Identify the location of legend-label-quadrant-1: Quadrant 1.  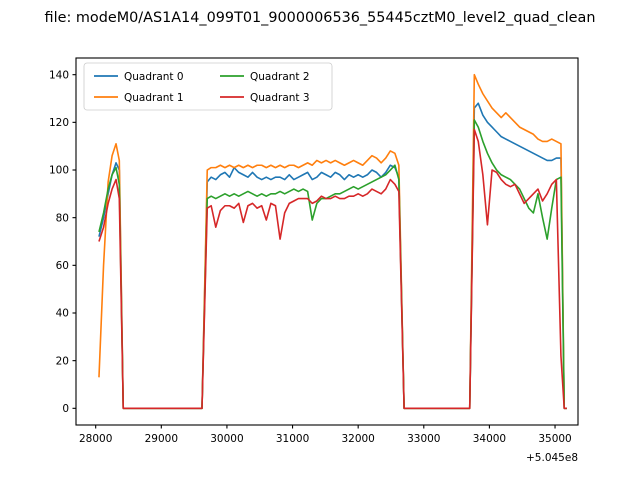
(154, 98).